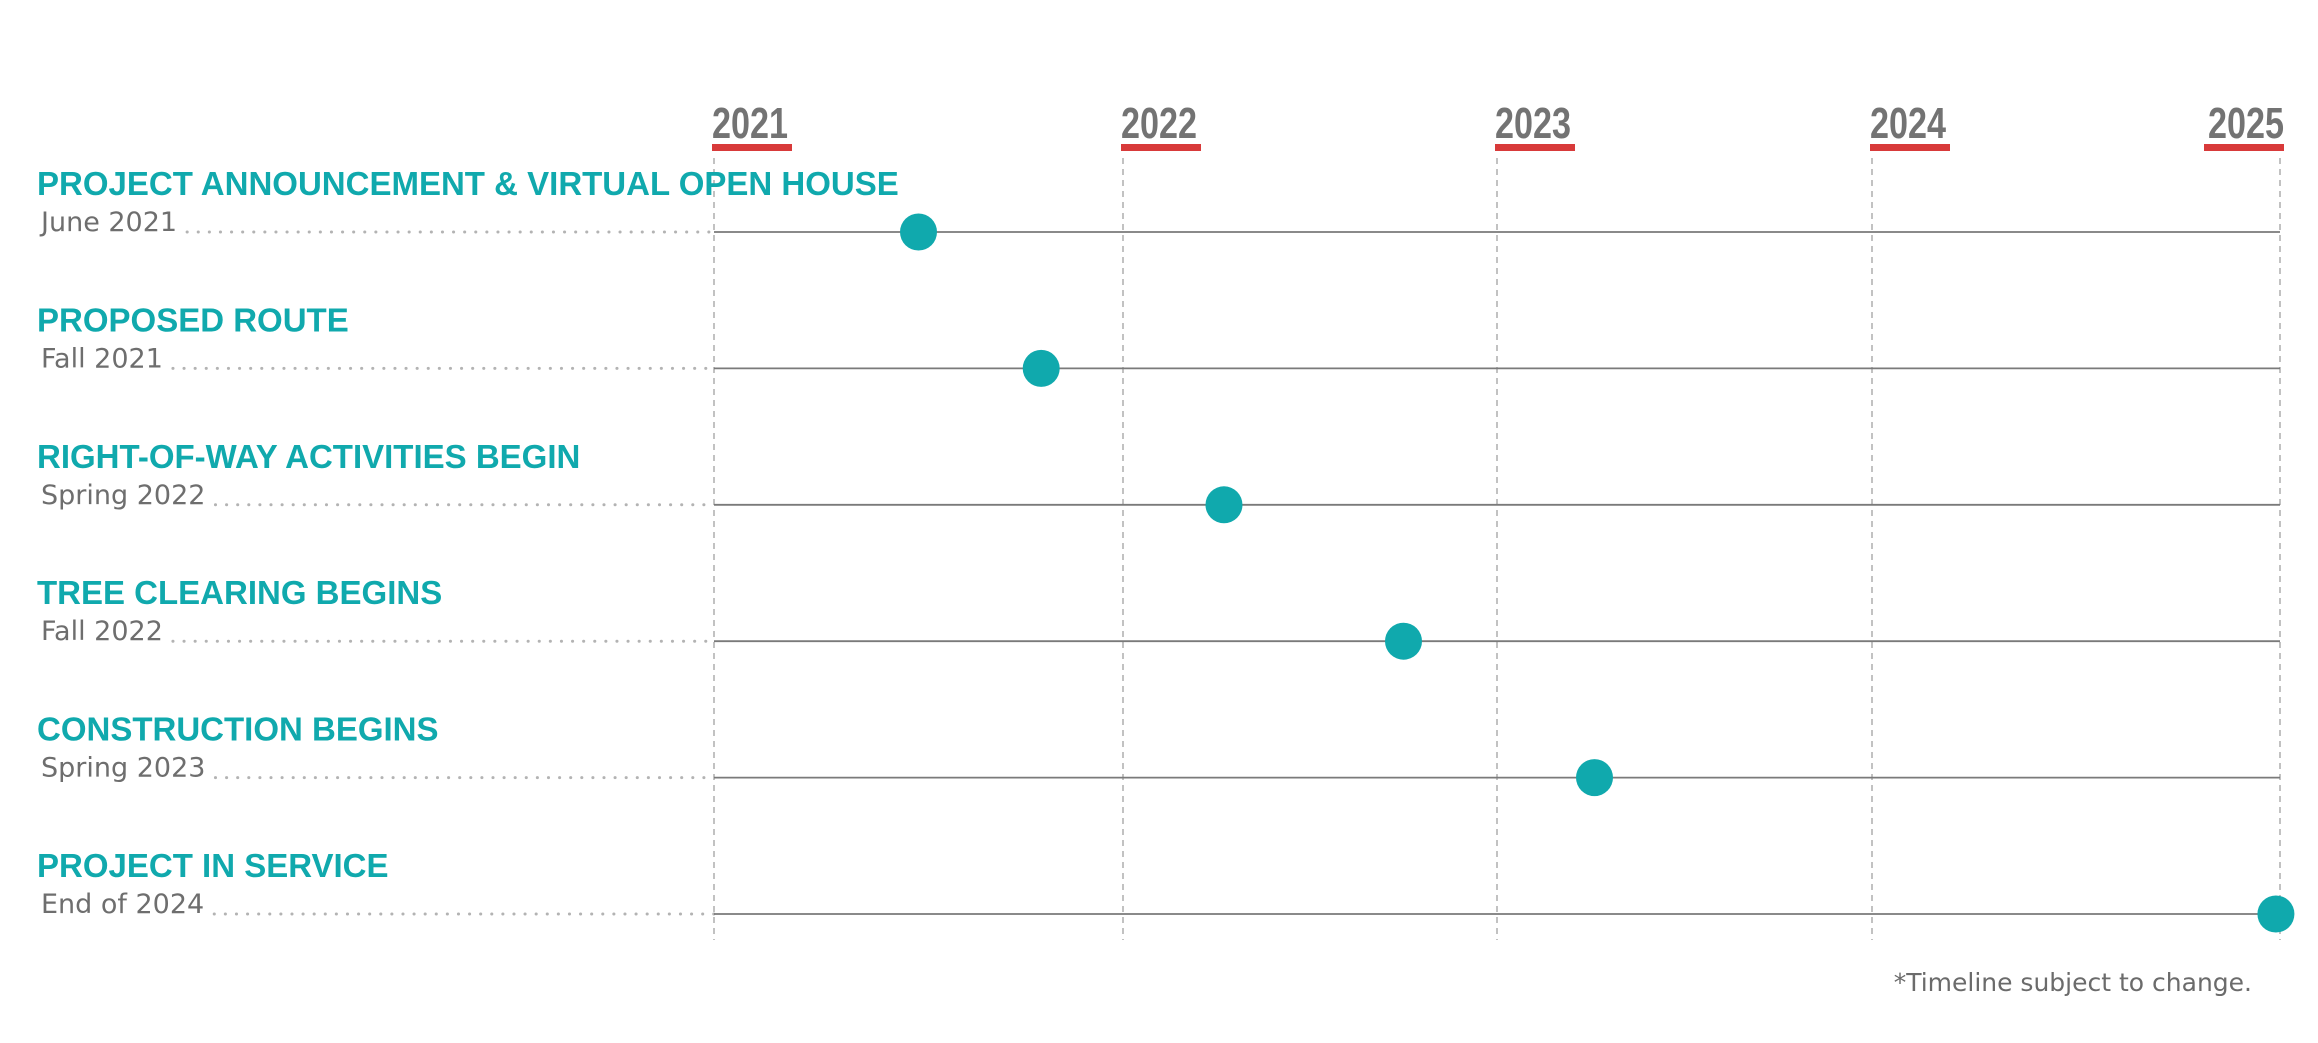 Image resolution: width=2318 pixels, height=1043 pixels. Describe the element at coordinates (193, 319) in the screenshot. I see `milestone-title: PROPOSED ROUTE` at that location.